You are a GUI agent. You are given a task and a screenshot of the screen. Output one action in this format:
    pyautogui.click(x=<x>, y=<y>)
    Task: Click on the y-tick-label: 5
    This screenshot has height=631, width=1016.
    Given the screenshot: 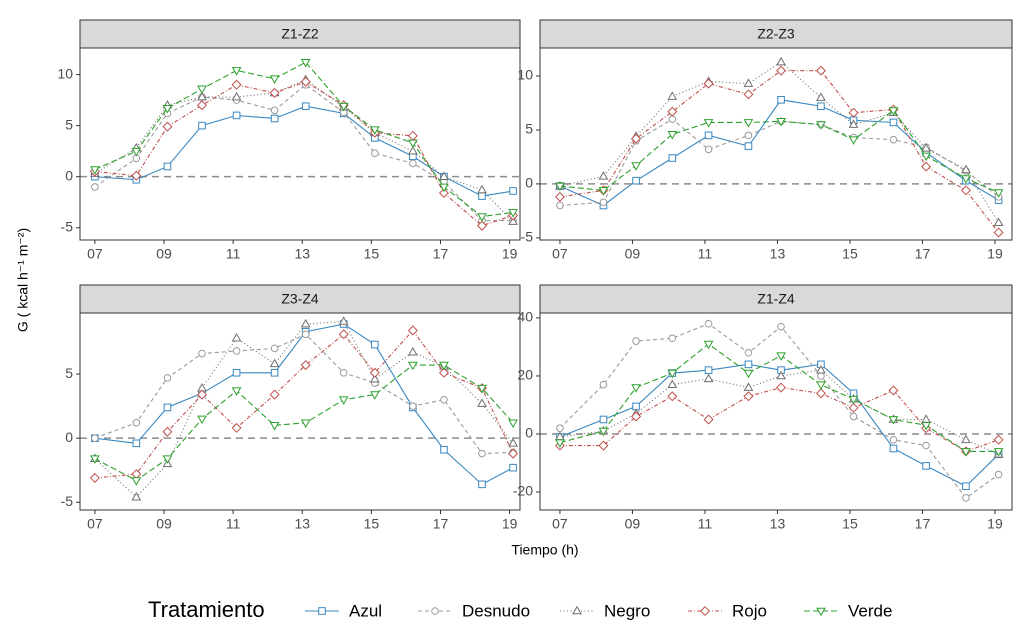 What is the action you would take?
    pyautogui.click(x=529, y=129)
    